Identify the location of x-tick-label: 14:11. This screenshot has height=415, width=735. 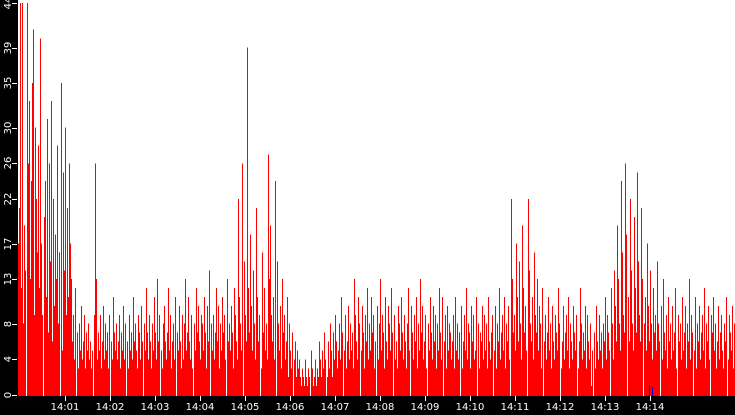
(515, 407).